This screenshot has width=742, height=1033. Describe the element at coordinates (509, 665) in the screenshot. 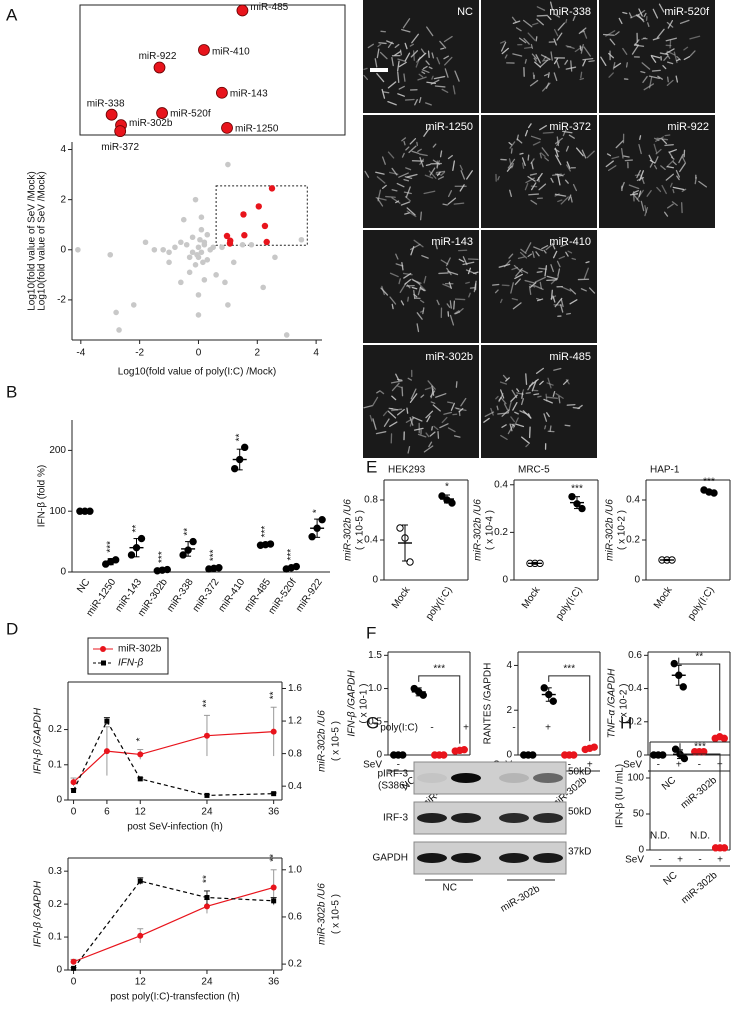

I see `y-tick-label: 4` at that location.